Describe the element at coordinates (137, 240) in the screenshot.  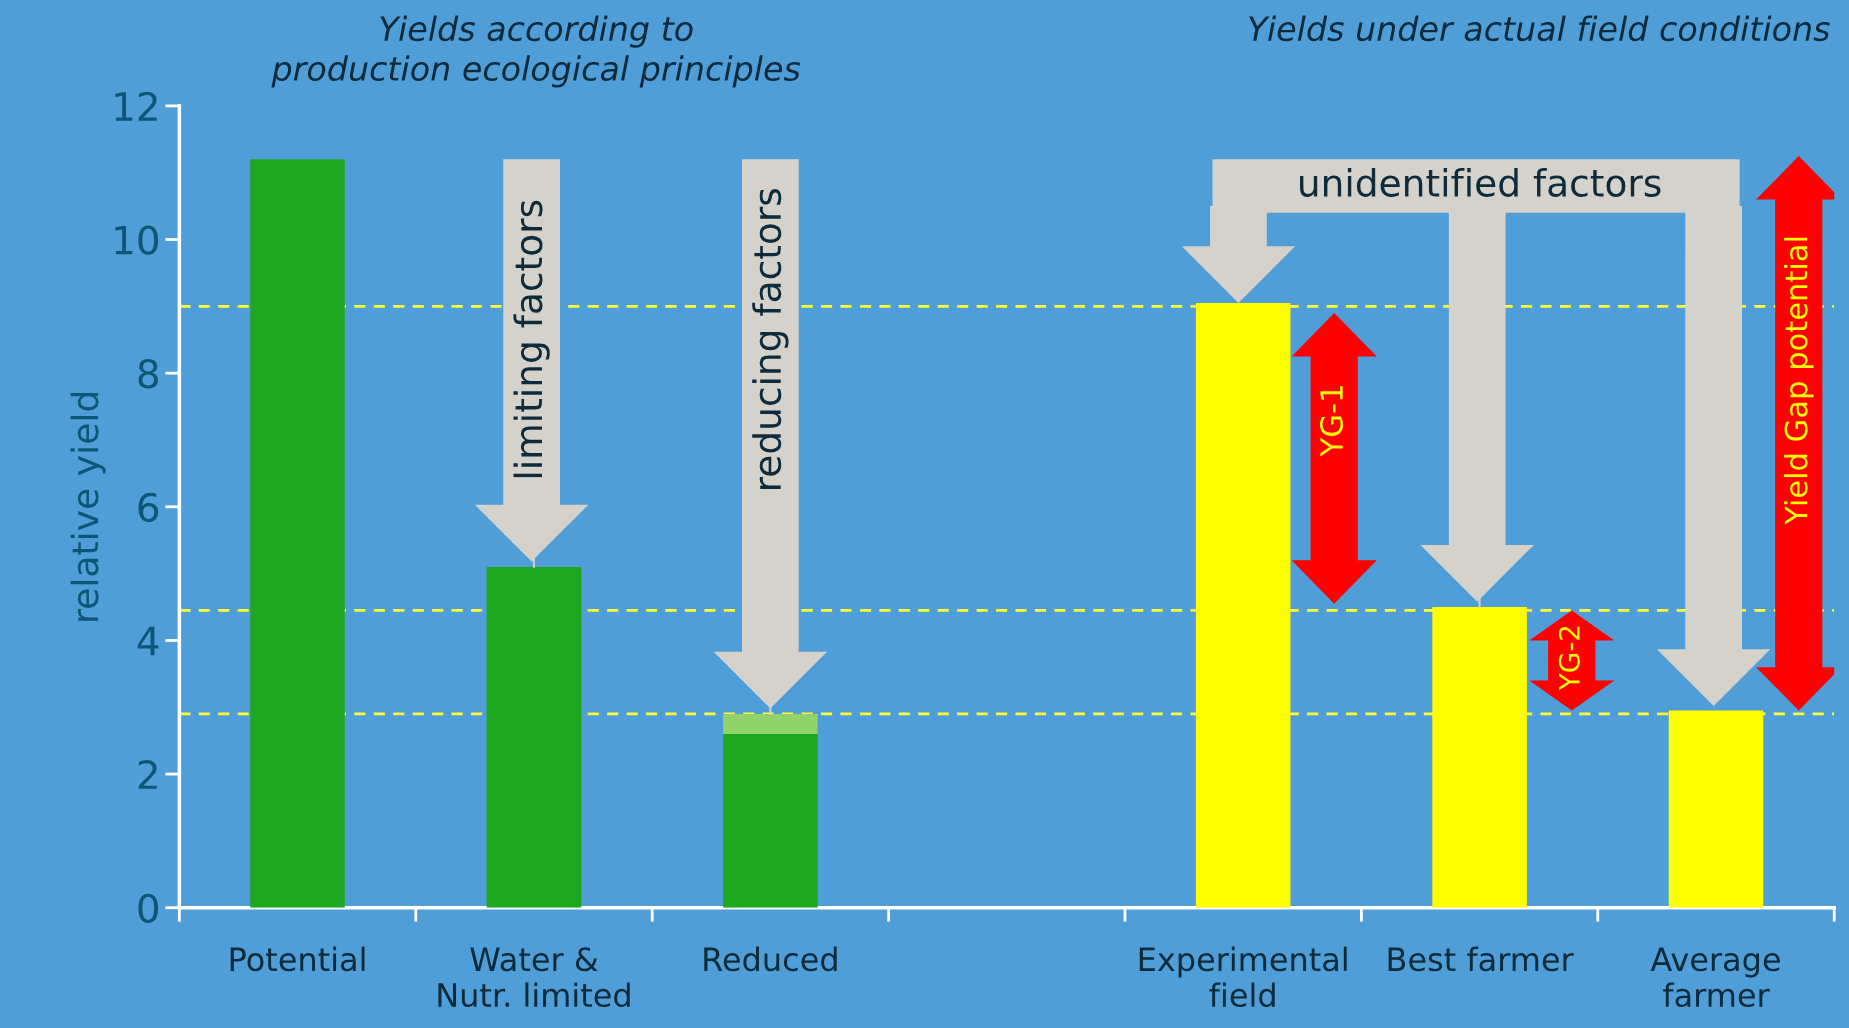
I see `y-tick-label: 10` at that location.